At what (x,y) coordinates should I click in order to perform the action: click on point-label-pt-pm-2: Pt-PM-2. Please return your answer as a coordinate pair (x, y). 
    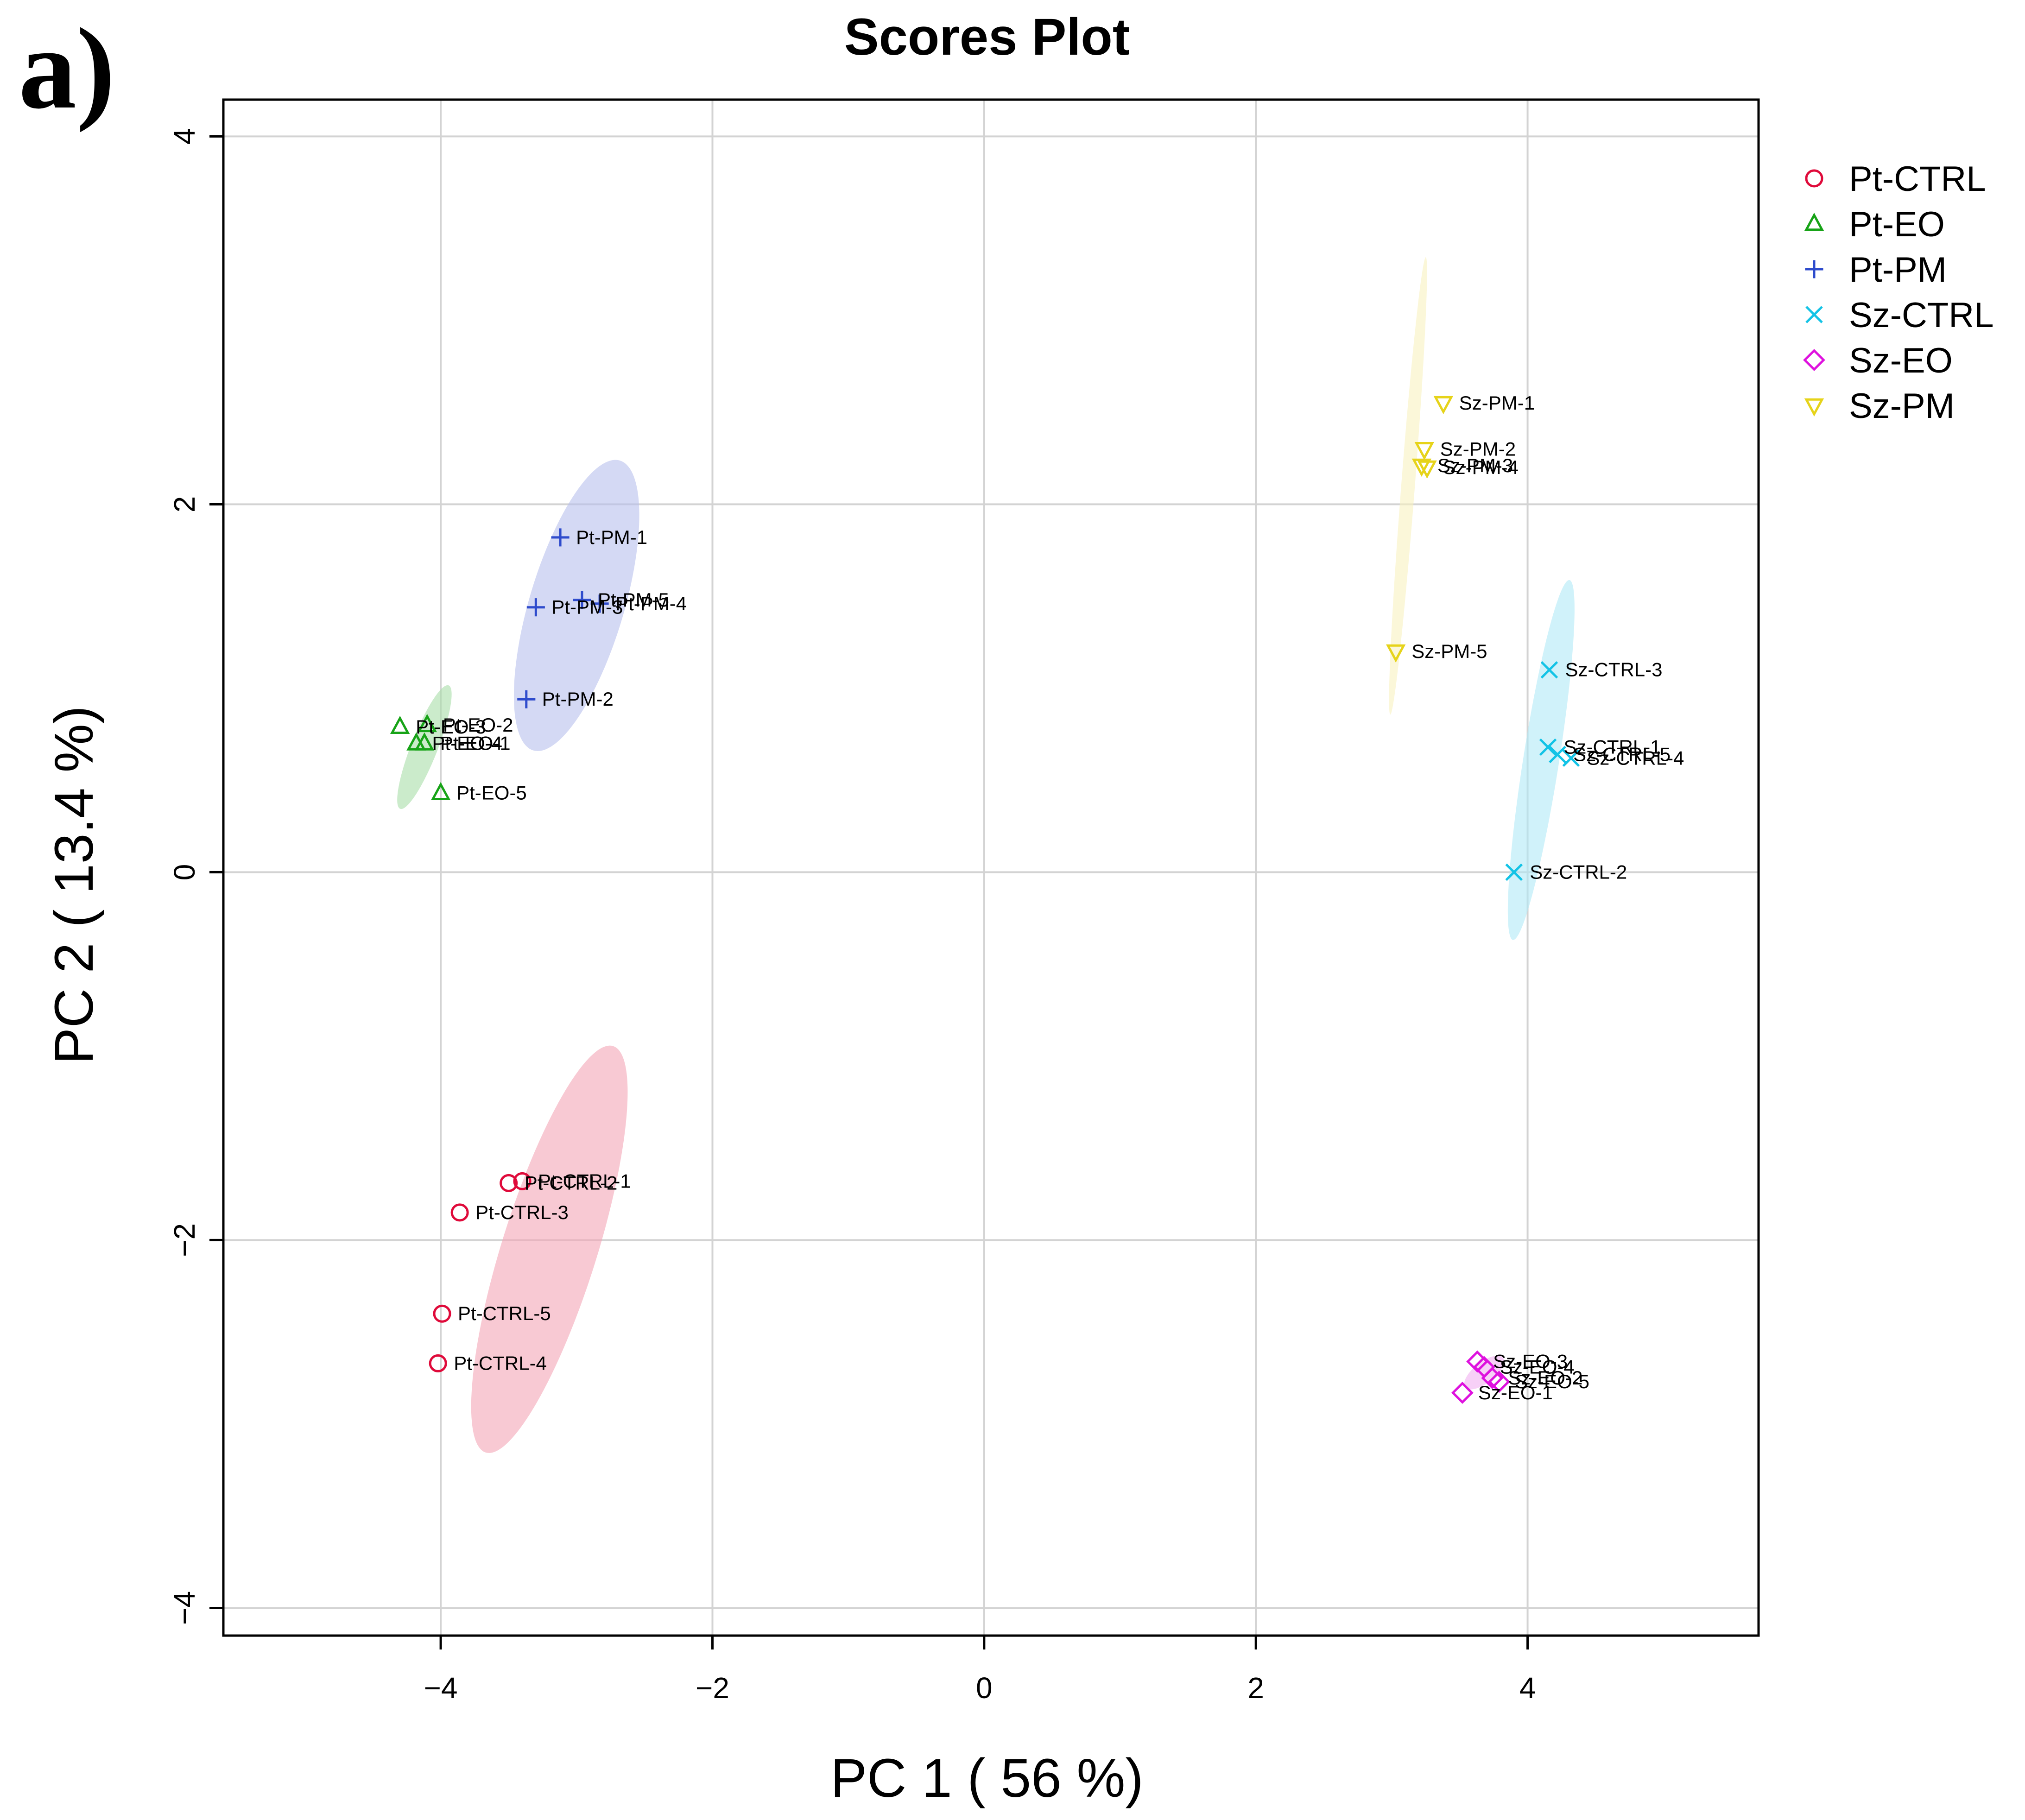
    Looking at the image, I should click on (578, 699).